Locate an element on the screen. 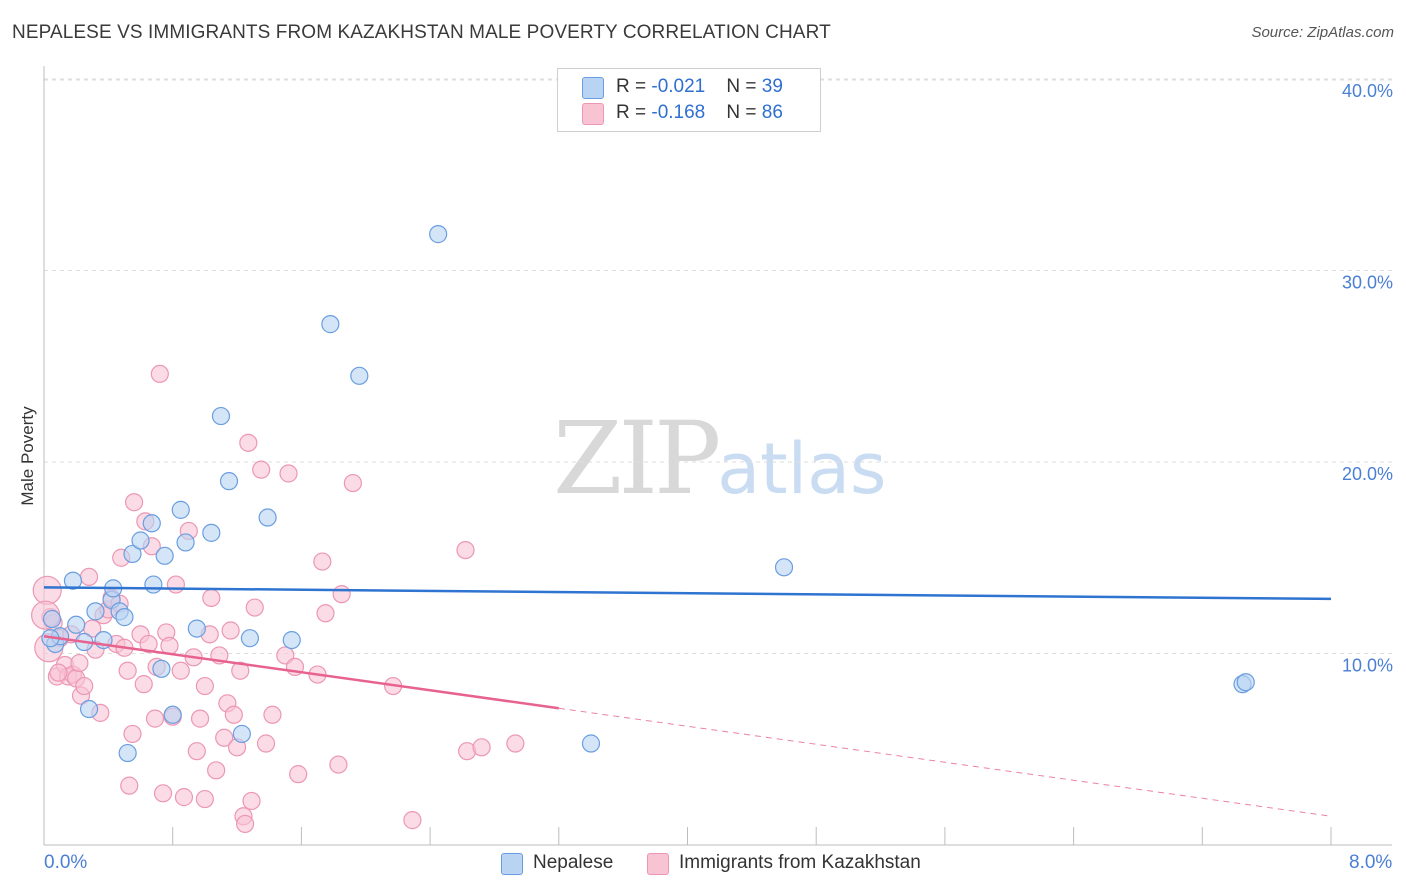 This screenshot has height=892, width=1406. watermark-zip: ZIP is located at coordinates (637, 458).